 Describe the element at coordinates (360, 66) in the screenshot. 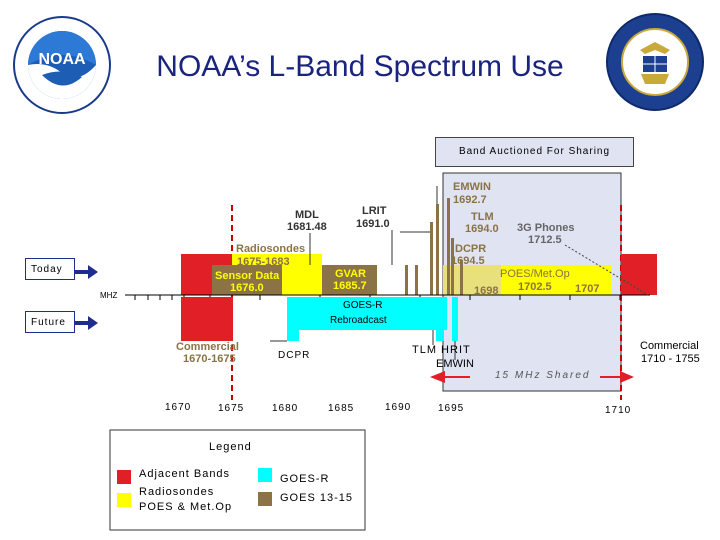

I see `page-title: NOAA’s L-Band Spectrum Use` at that location.